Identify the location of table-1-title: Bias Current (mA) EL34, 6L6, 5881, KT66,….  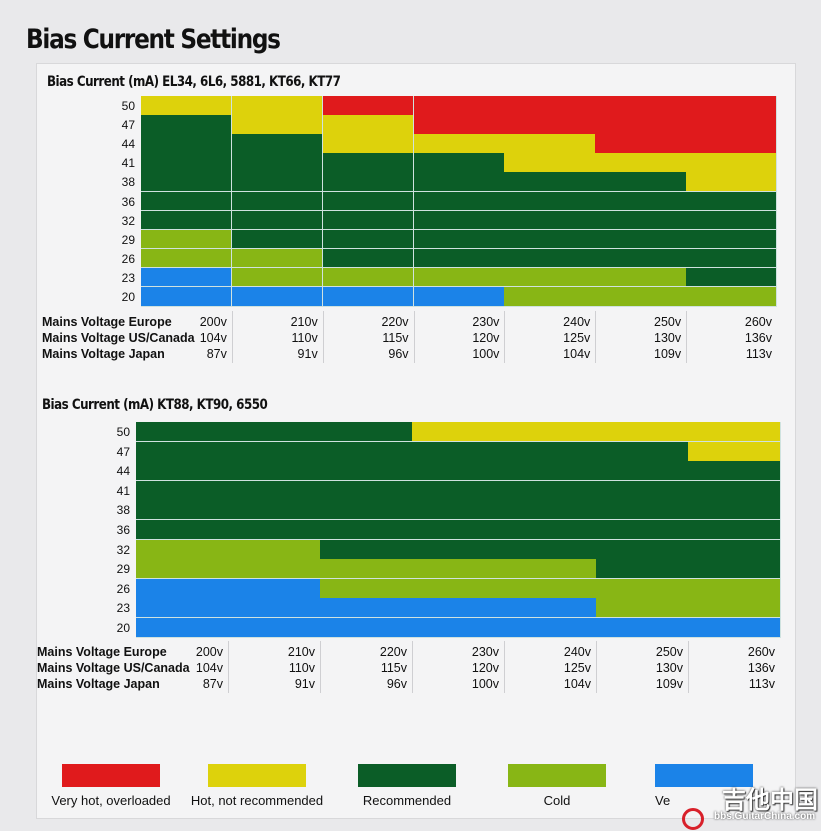
(194, 82).